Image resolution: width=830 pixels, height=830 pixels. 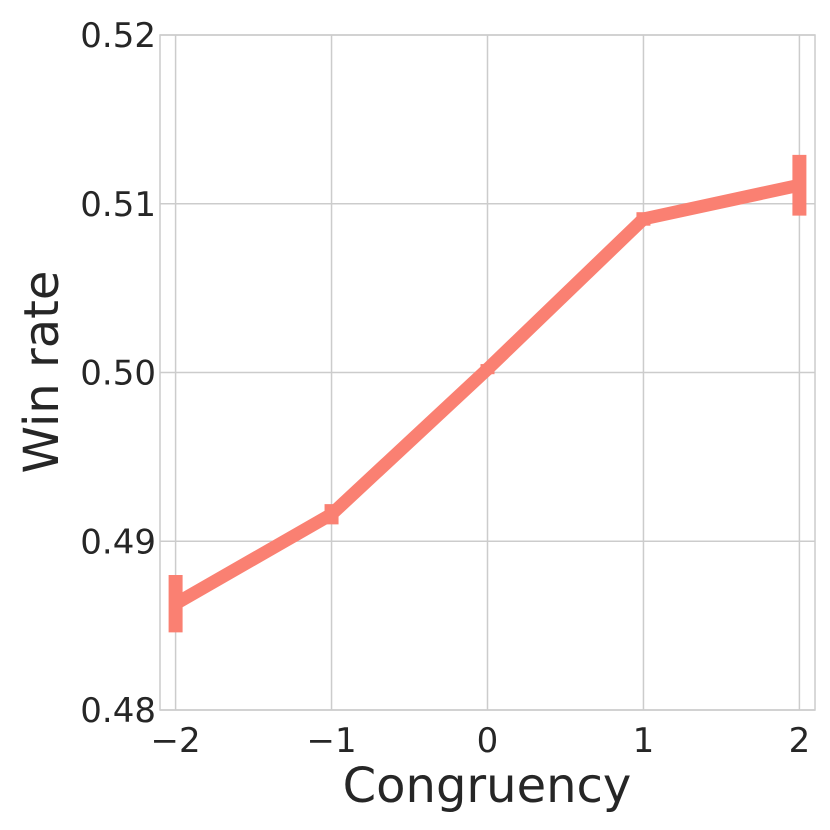 I want to click on x-tick-label: 1, so click(x=644, y=741).